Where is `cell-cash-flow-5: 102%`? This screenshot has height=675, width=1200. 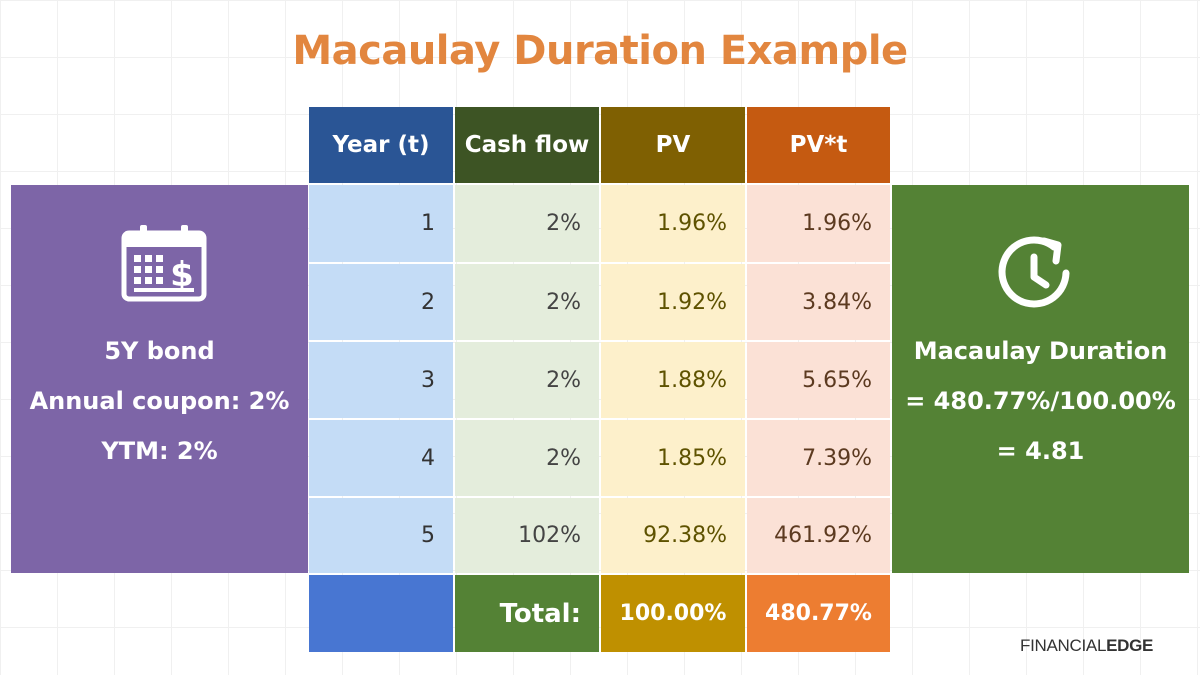
cell-cash-flow-5: 102% is located at coordinates (527, 535).